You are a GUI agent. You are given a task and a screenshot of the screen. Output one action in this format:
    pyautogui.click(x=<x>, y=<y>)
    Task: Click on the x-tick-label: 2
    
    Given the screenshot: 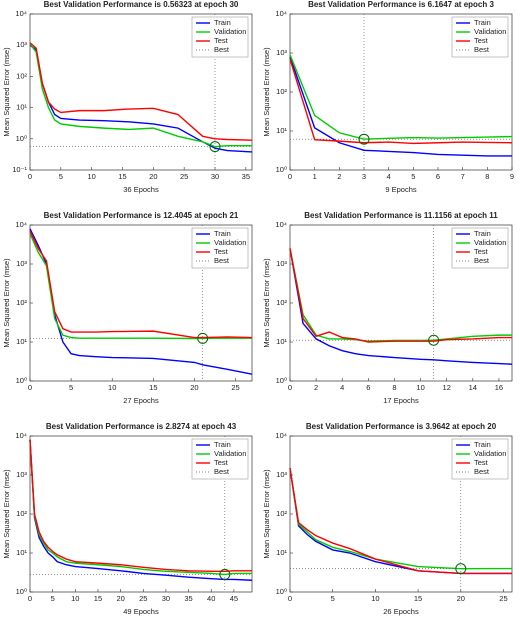 What is the action you would take?
    pyautogui.click(x=316, y=387)
    